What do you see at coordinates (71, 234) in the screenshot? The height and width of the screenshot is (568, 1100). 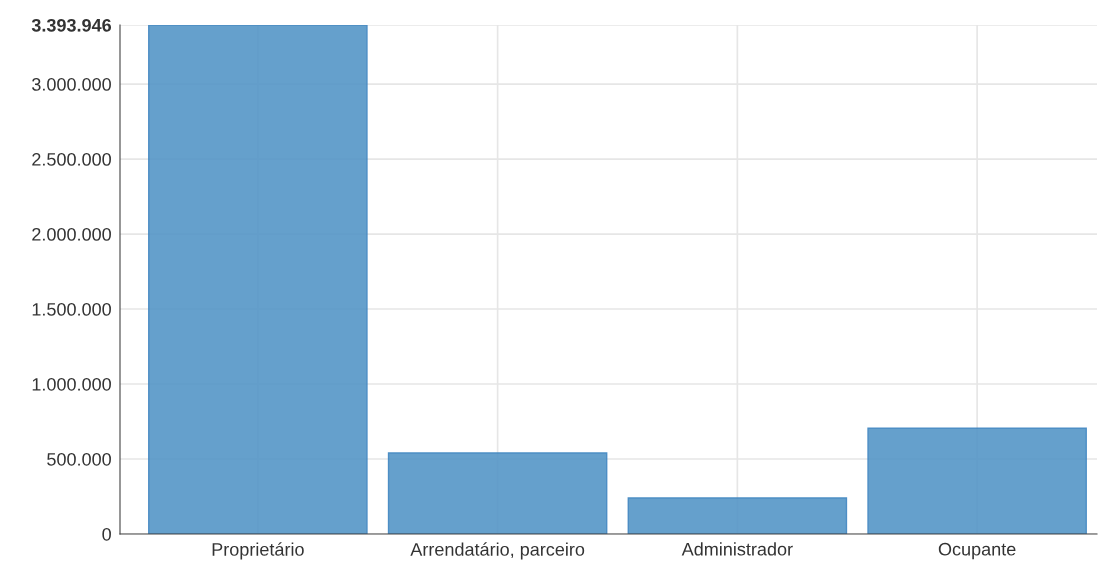 I see `y-tick-label: 2.000.000` at bounding box center [71, 234].